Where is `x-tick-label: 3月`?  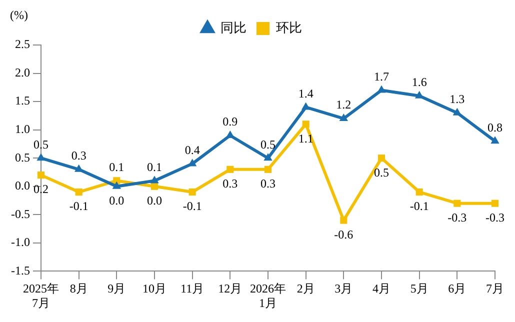 x-tick-label: 3月 is located at coordinates (343, 289).